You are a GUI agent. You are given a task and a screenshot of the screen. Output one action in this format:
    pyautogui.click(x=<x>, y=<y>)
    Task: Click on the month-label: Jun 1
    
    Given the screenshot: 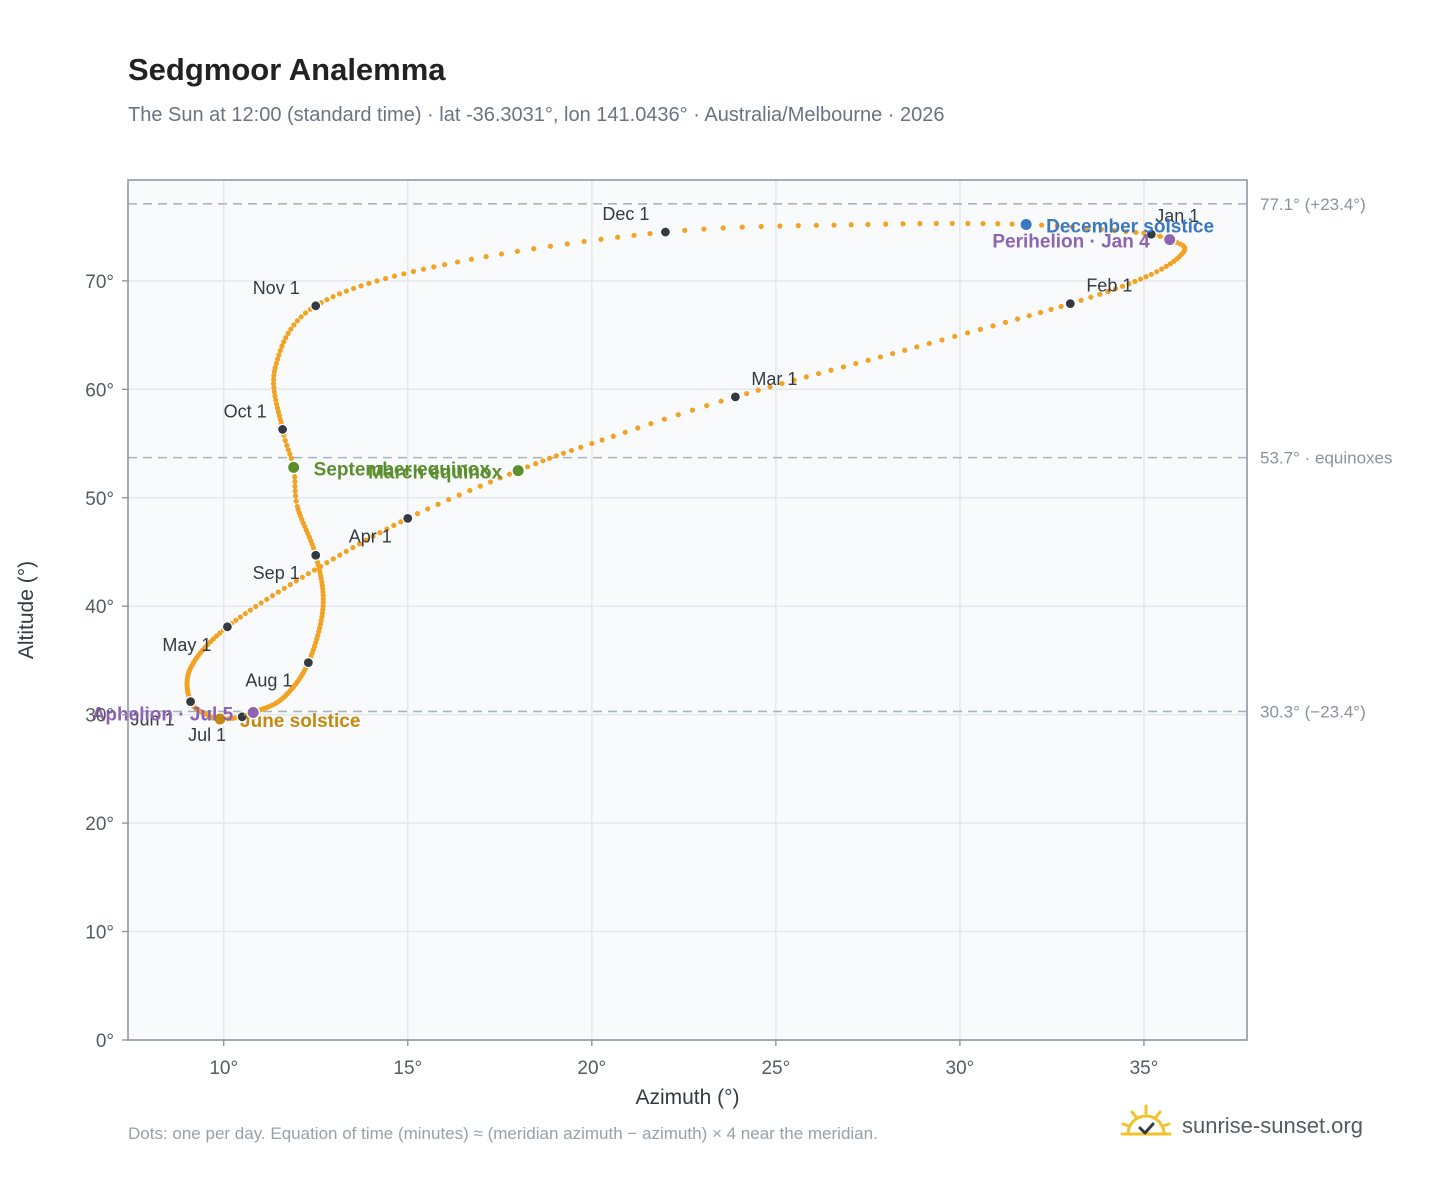 What is the action you would take?
    pyautogui.click(x=153, y=720)
    